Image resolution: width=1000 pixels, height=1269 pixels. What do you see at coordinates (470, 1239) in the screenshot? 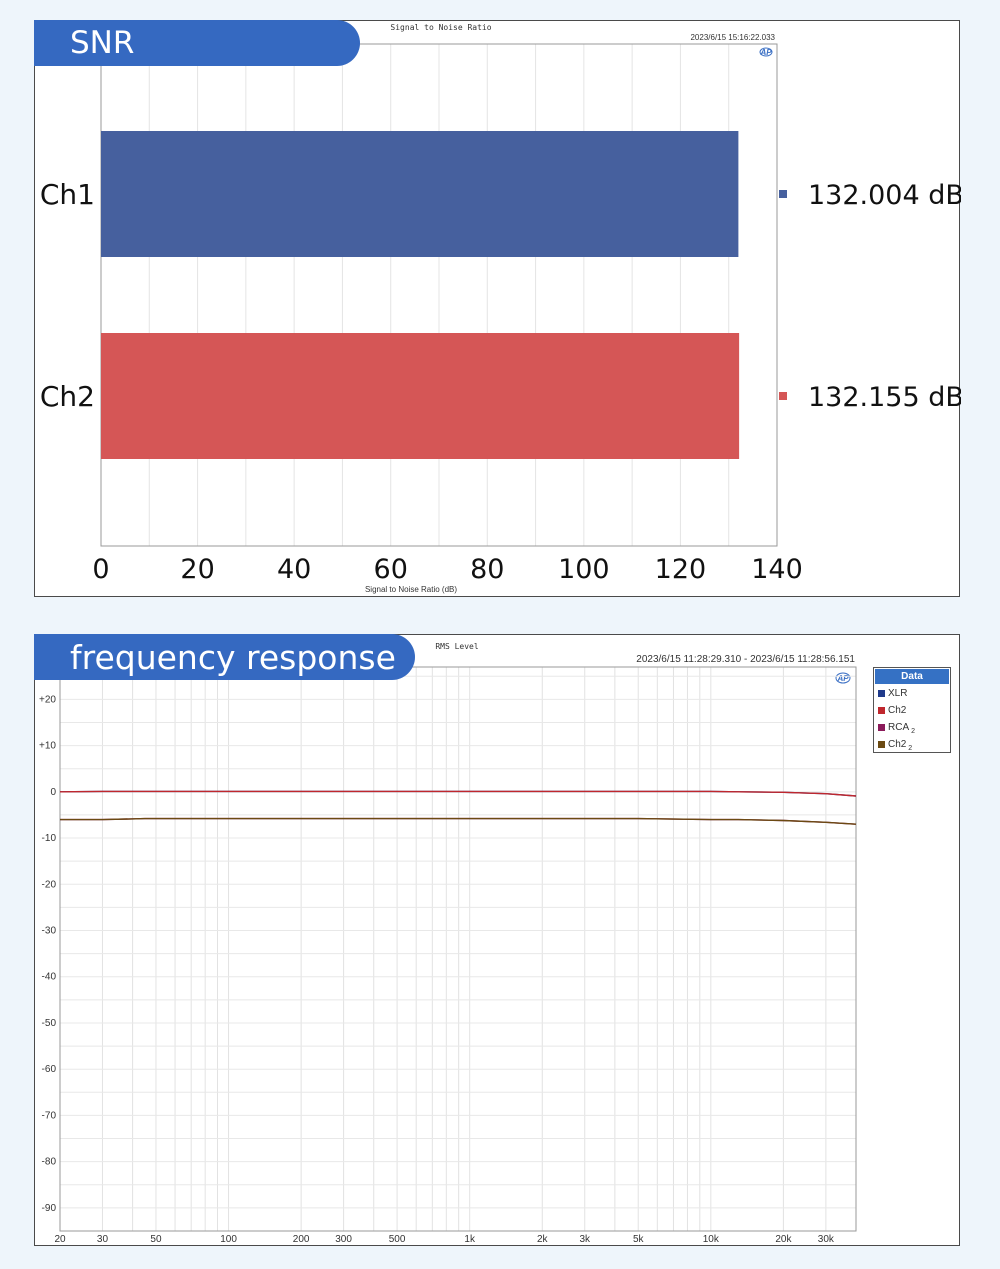
I see `x-tick-label: 1k` at bounding box center [470, 1239].